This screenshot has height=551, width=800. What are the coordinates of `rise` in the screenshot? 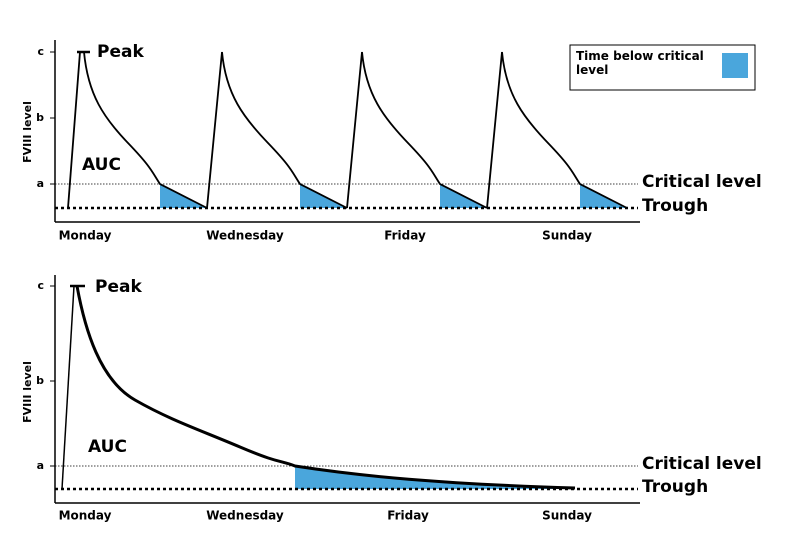 It's located at (68, 387).